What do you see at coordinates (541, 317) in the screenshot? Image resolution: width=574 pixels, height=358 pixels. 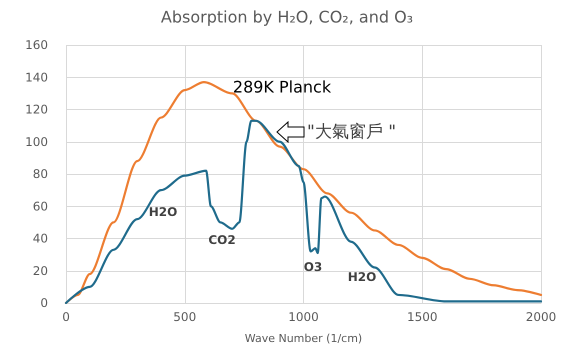 I see `x-tick-label: 2000` at bounding box center [541, 317].